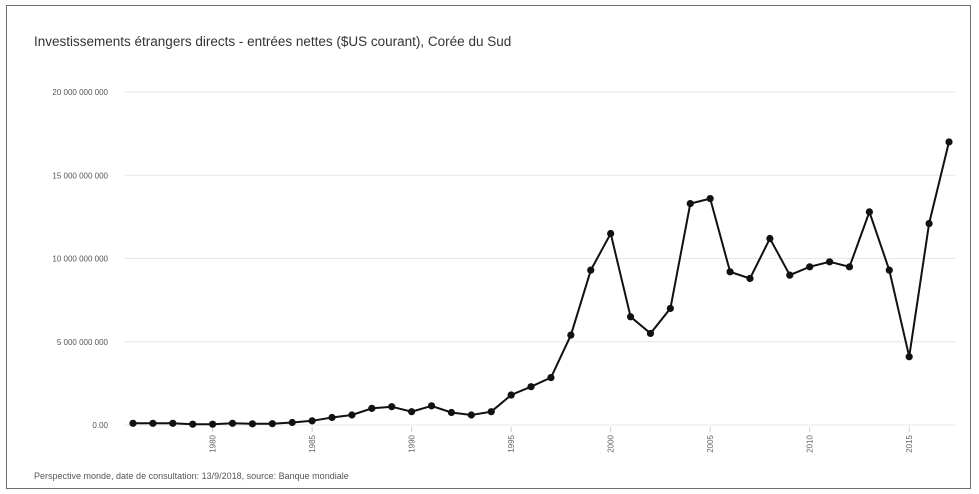 Image resolution: width=979 pixels, height=494 pixels. I want to click on data-point-1986, so click(332, 417).